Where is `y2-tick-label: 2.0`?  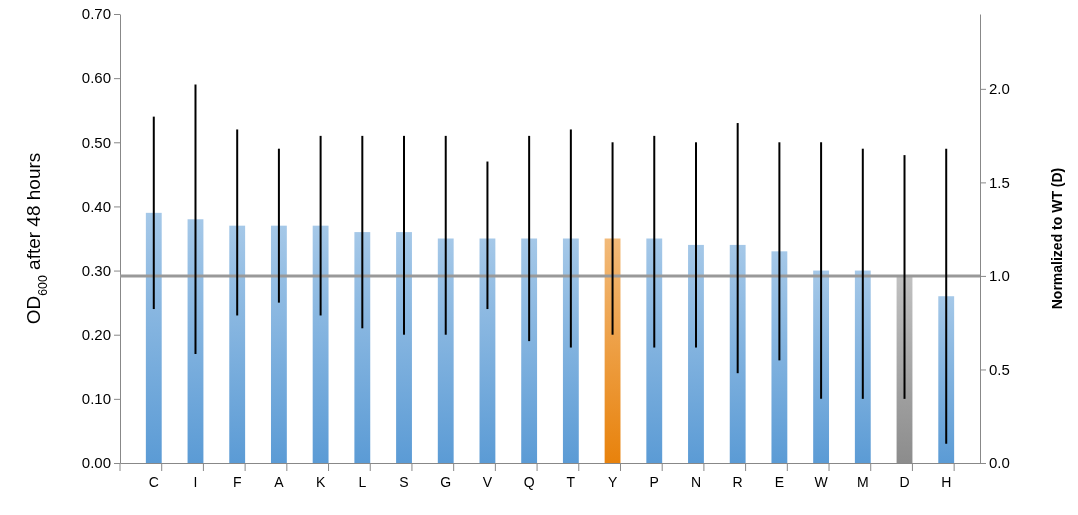
y2-tick-label: 2.0 is located at coordinates (999, 89).